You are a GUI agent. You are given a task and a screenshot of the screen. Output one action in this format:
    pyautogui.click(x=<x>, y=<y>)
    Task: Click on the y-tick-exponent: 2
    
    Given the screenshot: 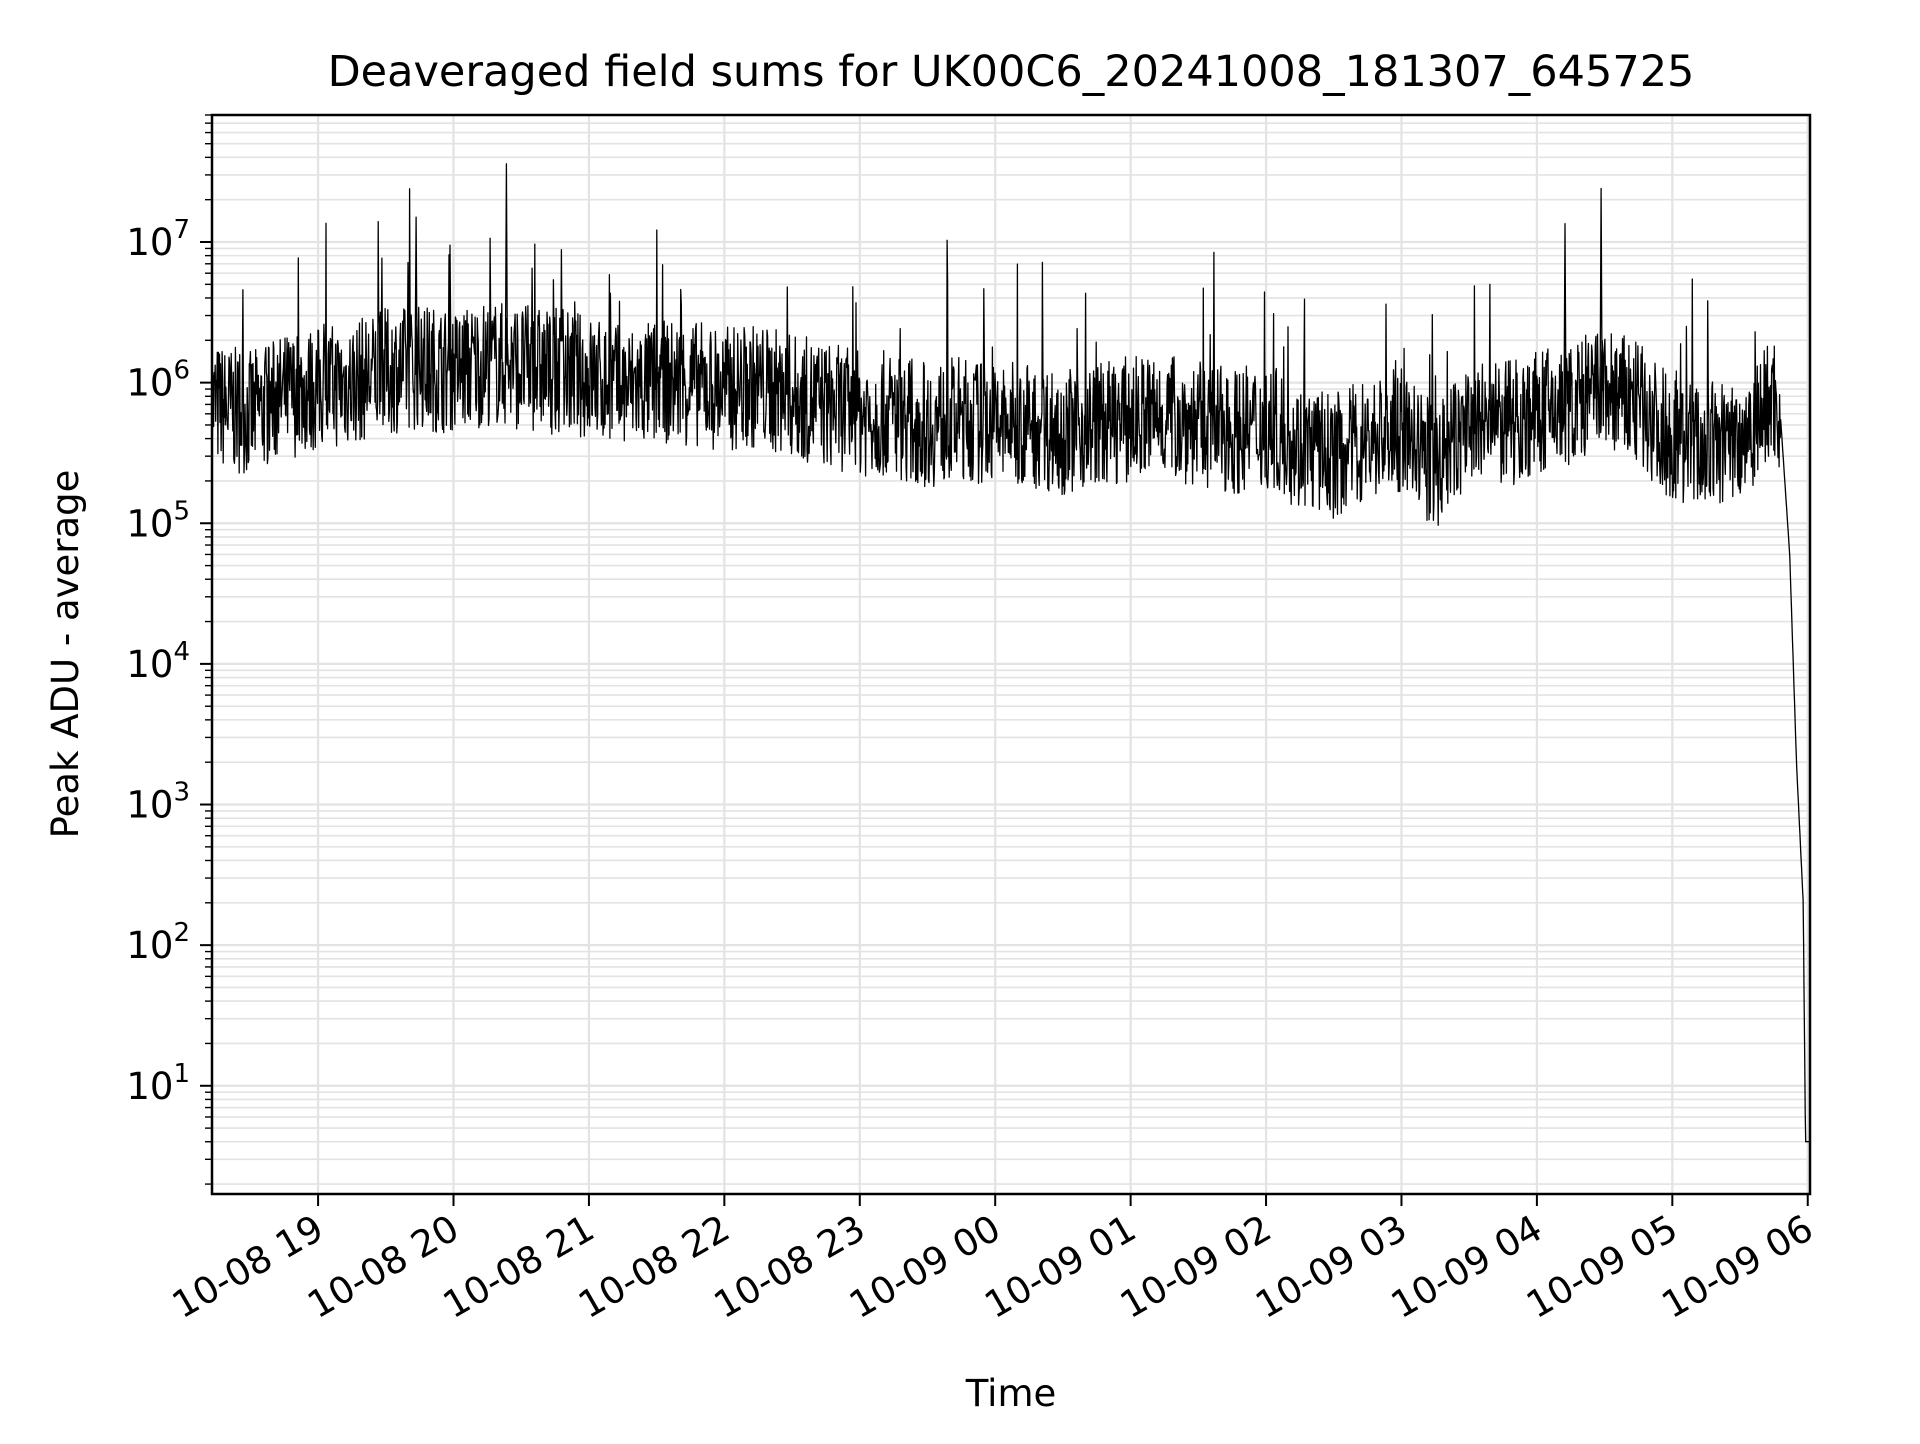 What is the action you would take?
    pyautogui.click(x=181, y=933)
    